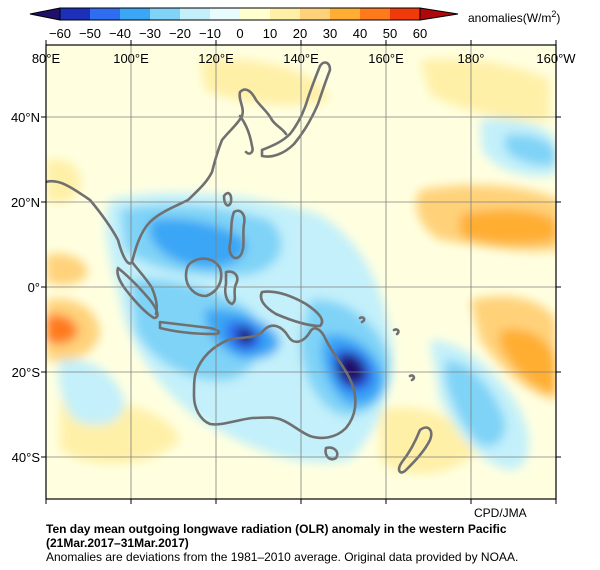 The width and height of the screenshot is (600, 570). I want to click on negative-anomaly-area-indian-ocean, so click(91, 392).